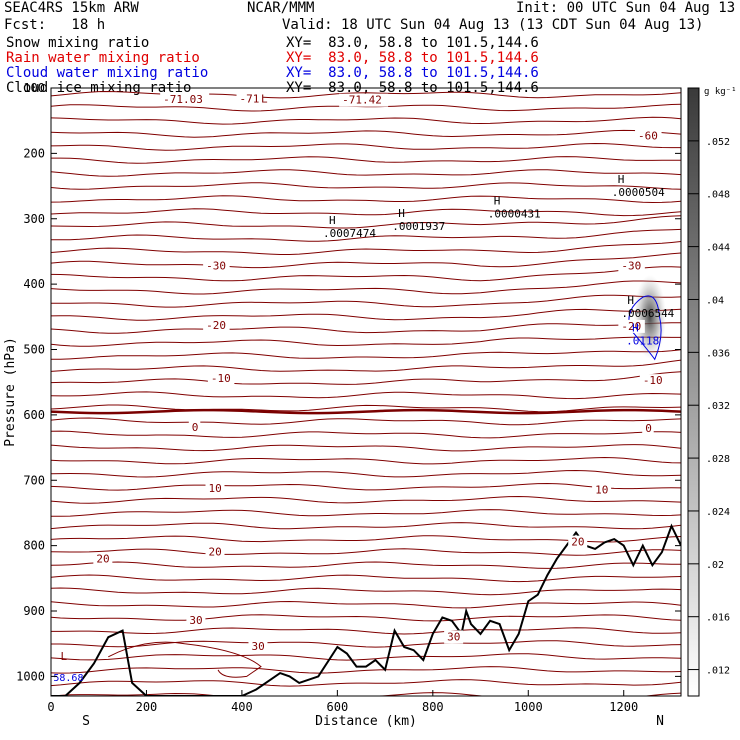  What do you see at coordinates (718, 142) in the screenshot?
I see `colorbar-tick-label: .052` at bounding box center [718, 142].